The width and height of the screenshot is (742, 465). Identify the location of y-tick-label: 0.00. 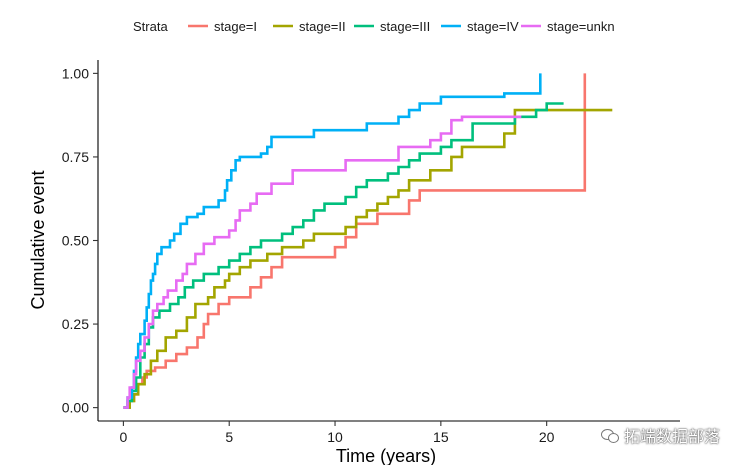
(75, 408).